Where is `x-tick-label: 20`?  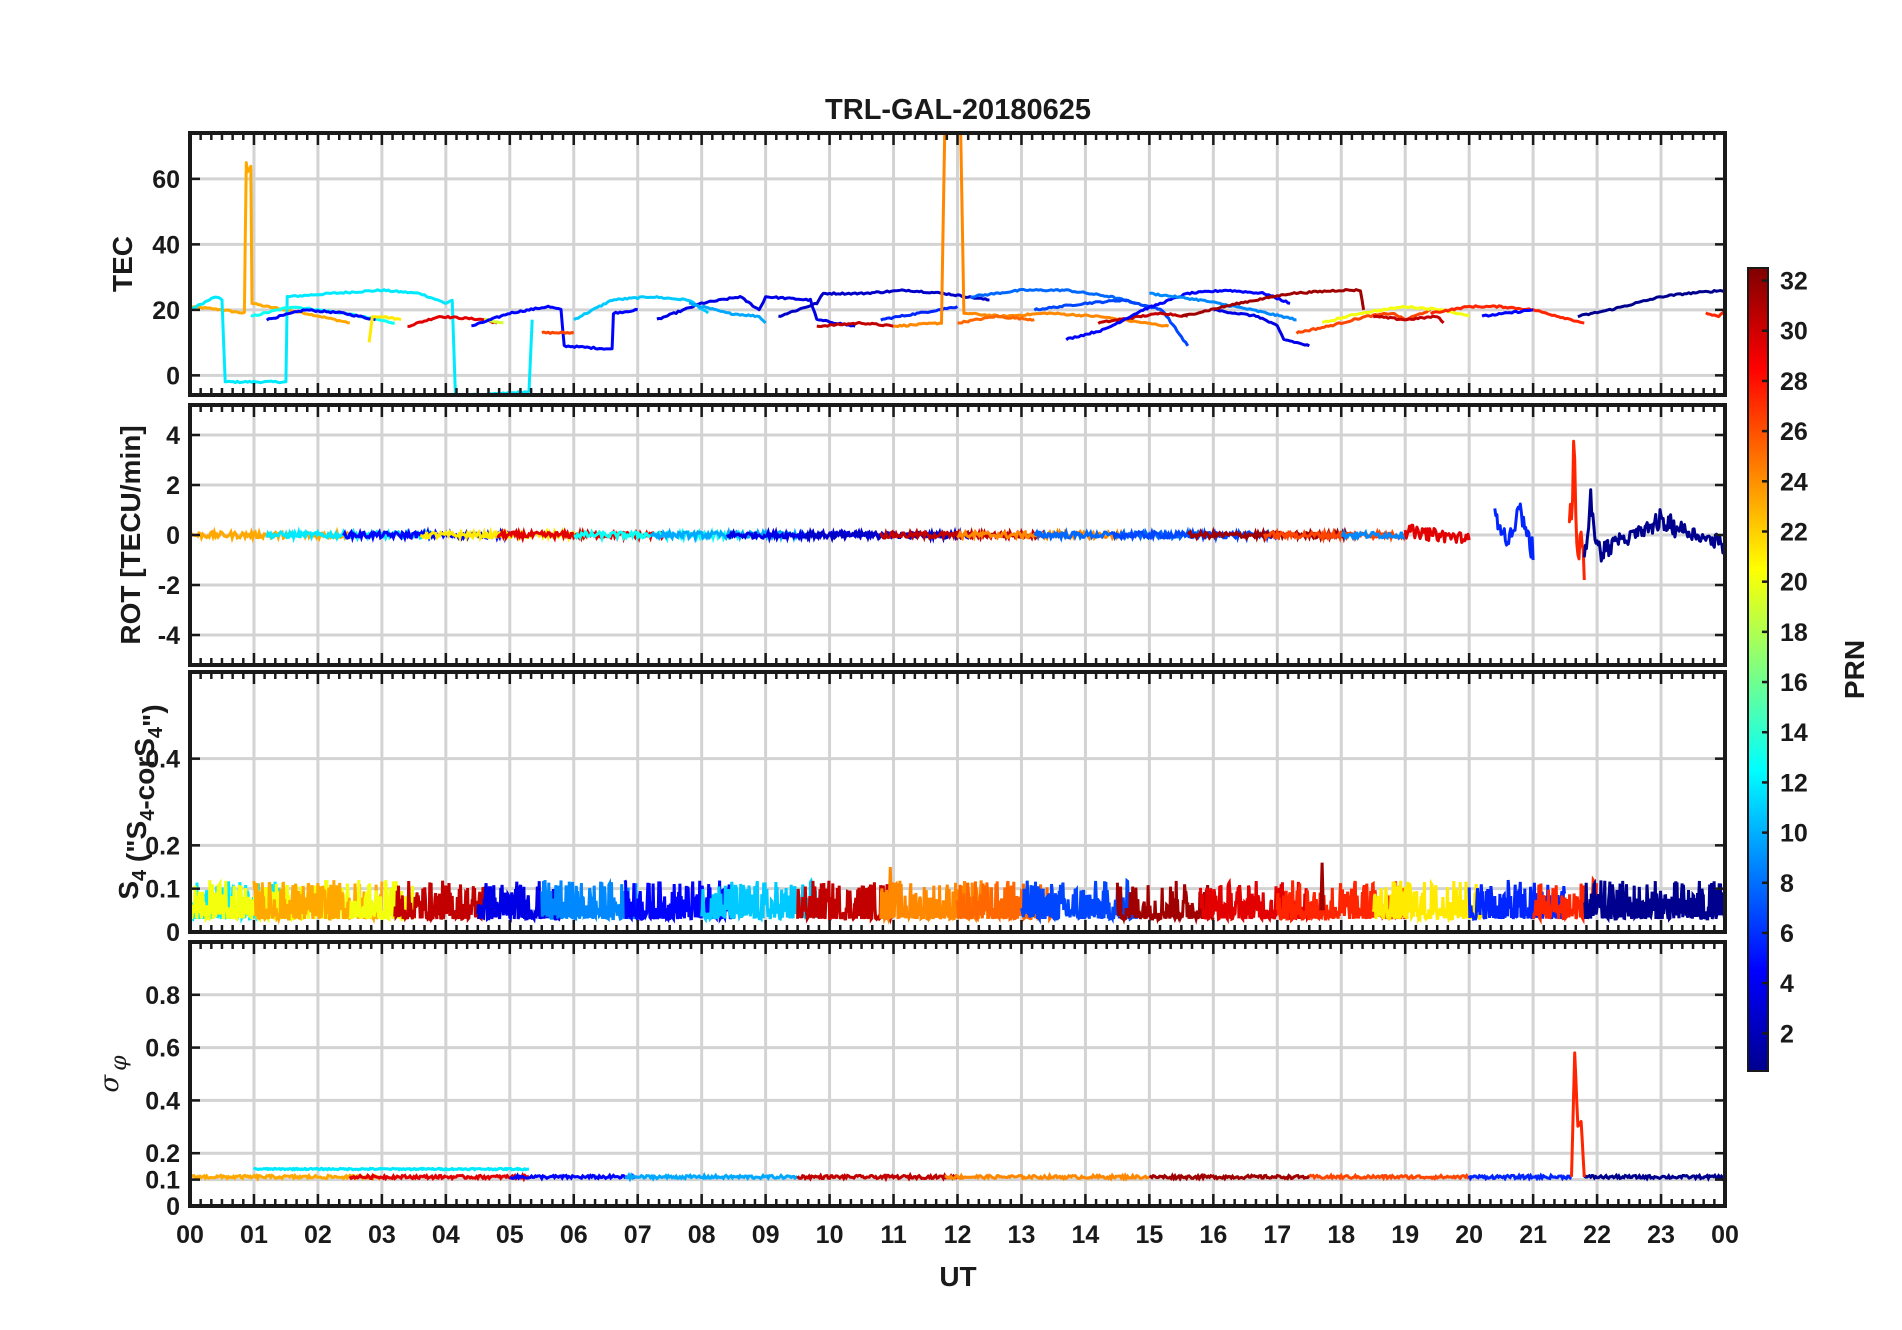
x-tick-label: 20 is located at coordinates (1469, 1235).